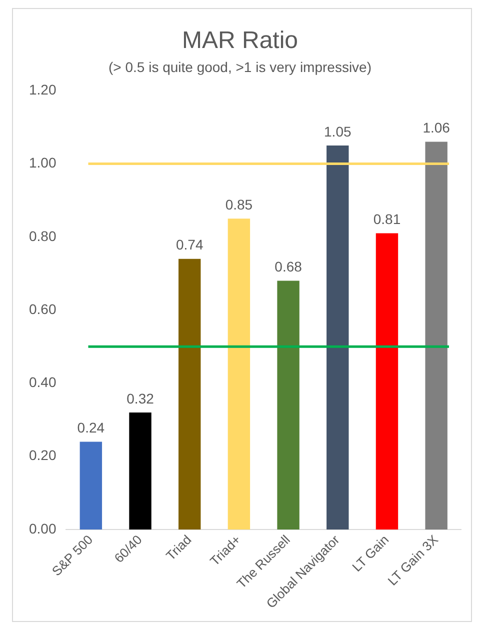  Describe the element at coordinates (436, 128) in the screenshot. I see `data-label: 1.06` at that location.